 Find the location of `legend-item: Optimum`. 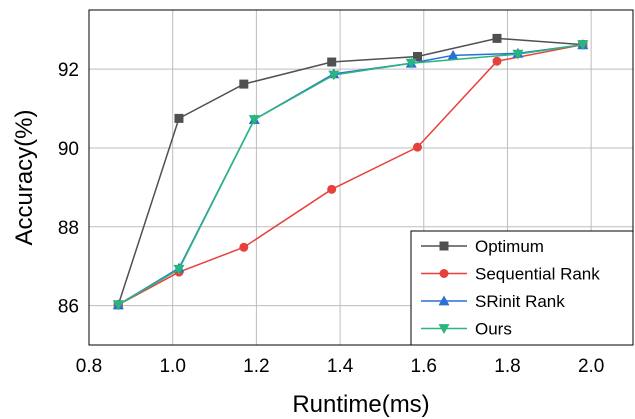

legend-item: Optimum is located at coordinates (482, 246).